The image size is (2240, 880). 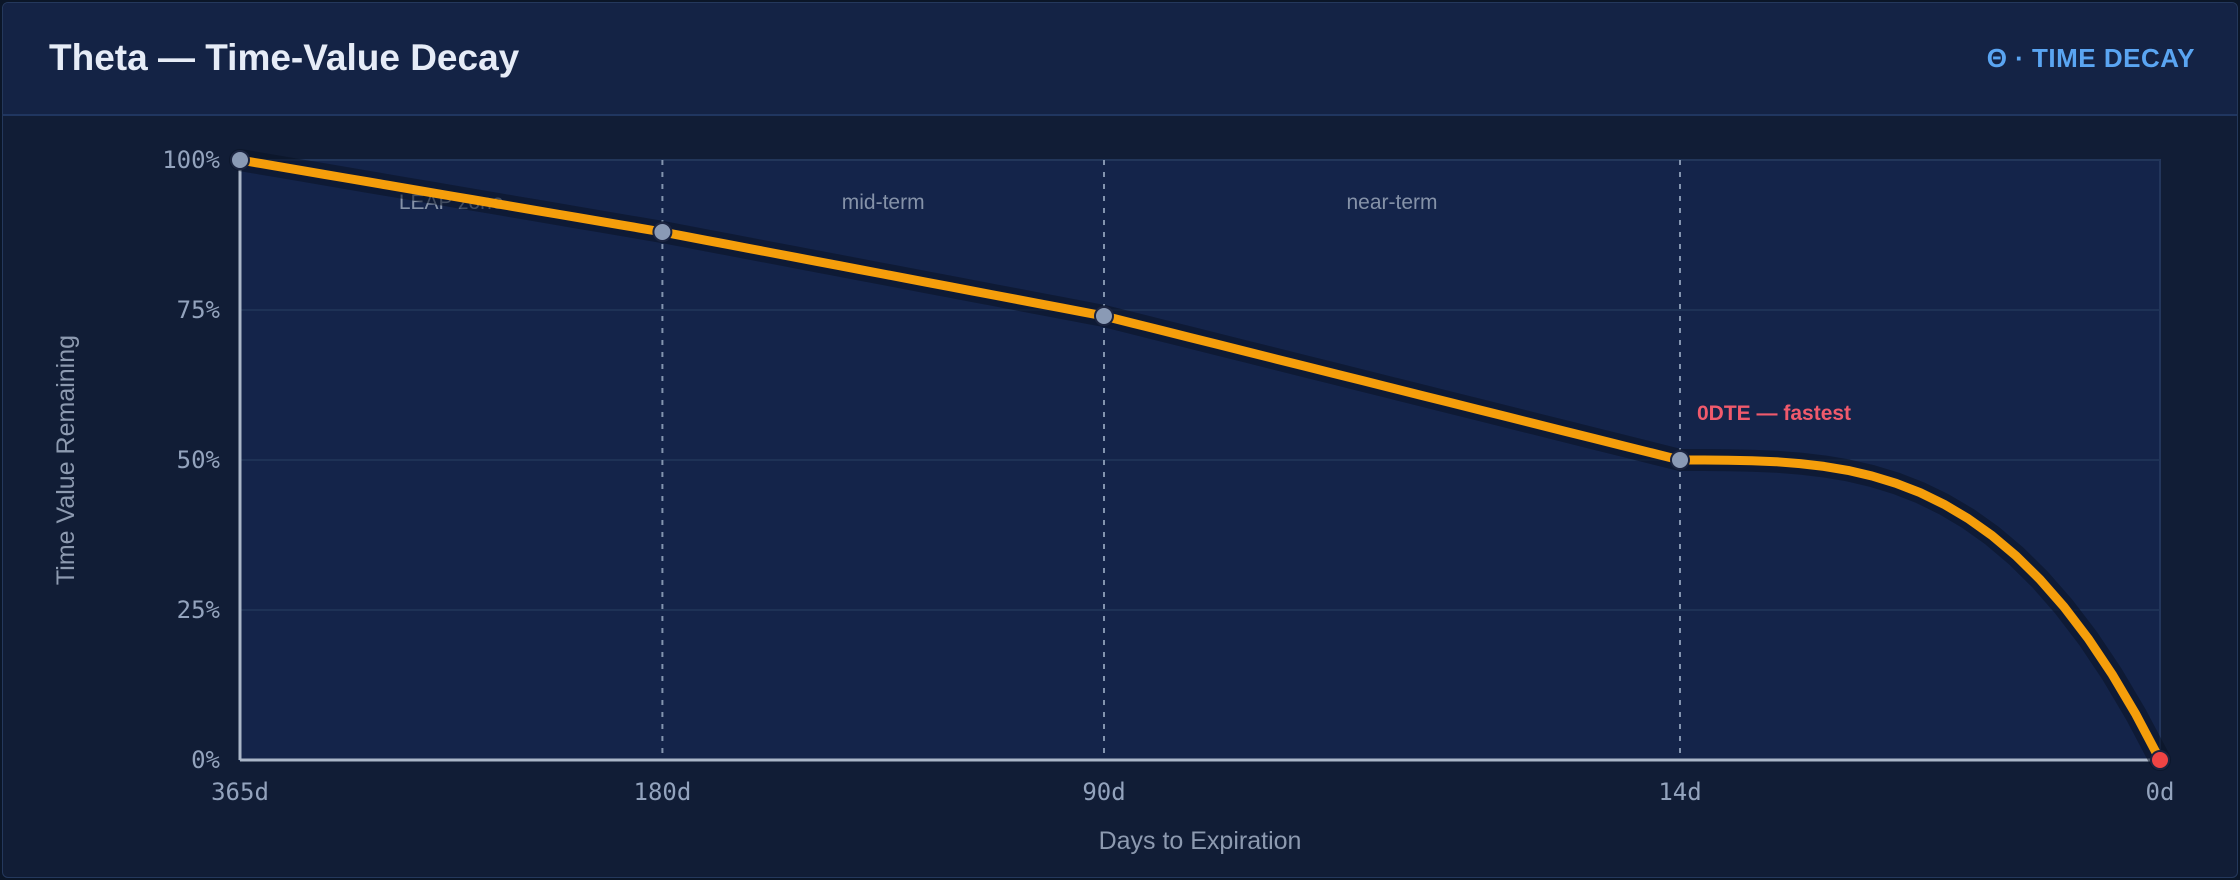 What do you see at coordinates (2090, 58) in the screenshot?
I see `theta-badge: Θ · TIME DECAY` at bounding box center [2090, 58].